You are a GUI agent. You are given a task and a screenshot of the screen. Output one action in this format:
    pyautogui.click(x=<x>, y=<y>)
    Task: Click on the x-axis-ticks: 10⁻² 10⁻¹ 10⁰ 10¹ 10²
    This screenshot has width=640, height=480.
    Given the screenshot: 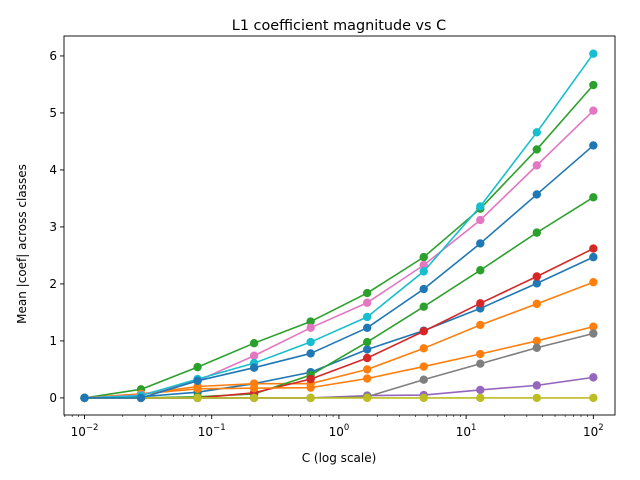 What is the action you would take?
    pyautogui.click(x=334, y=427)
    